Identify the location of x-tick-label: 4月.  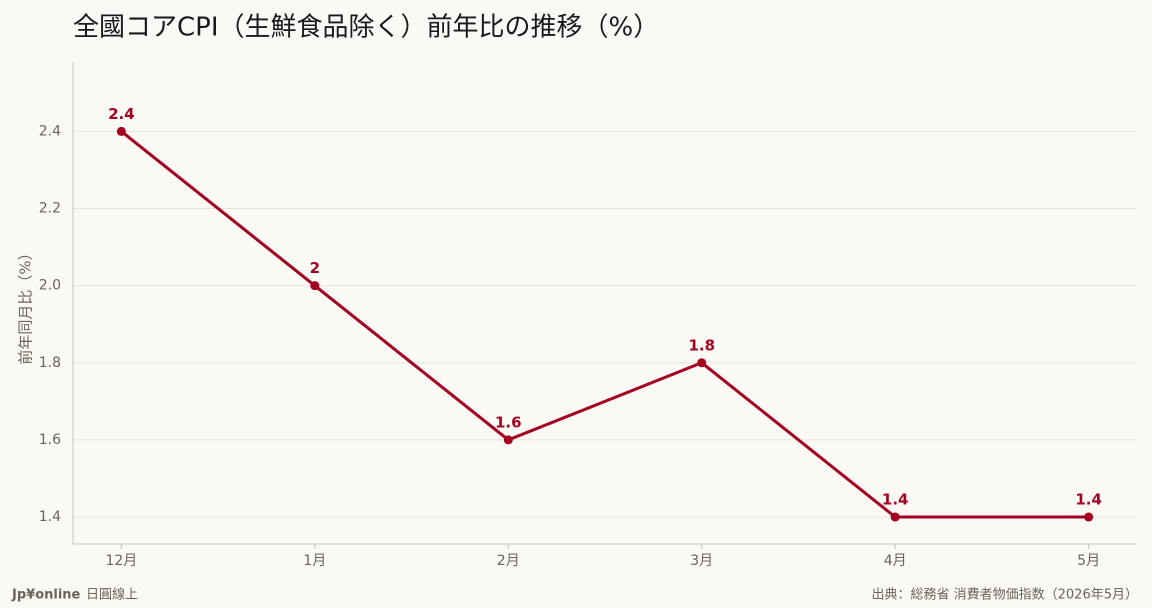
(895, 561).